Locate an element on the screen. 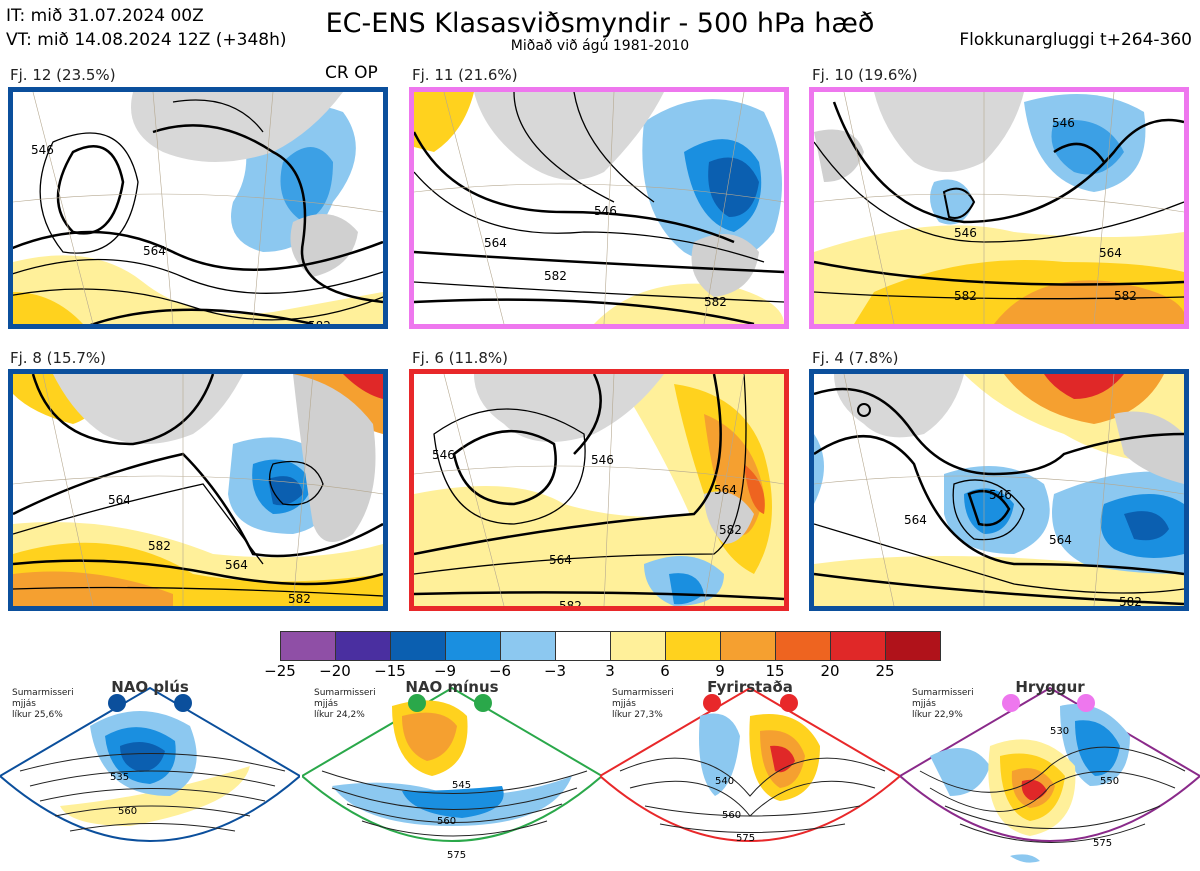 The width and height of the screenshot is (1200, 871). panel-label-6: Fj. 4 (7.8%) is located at coordinates (855, 358).